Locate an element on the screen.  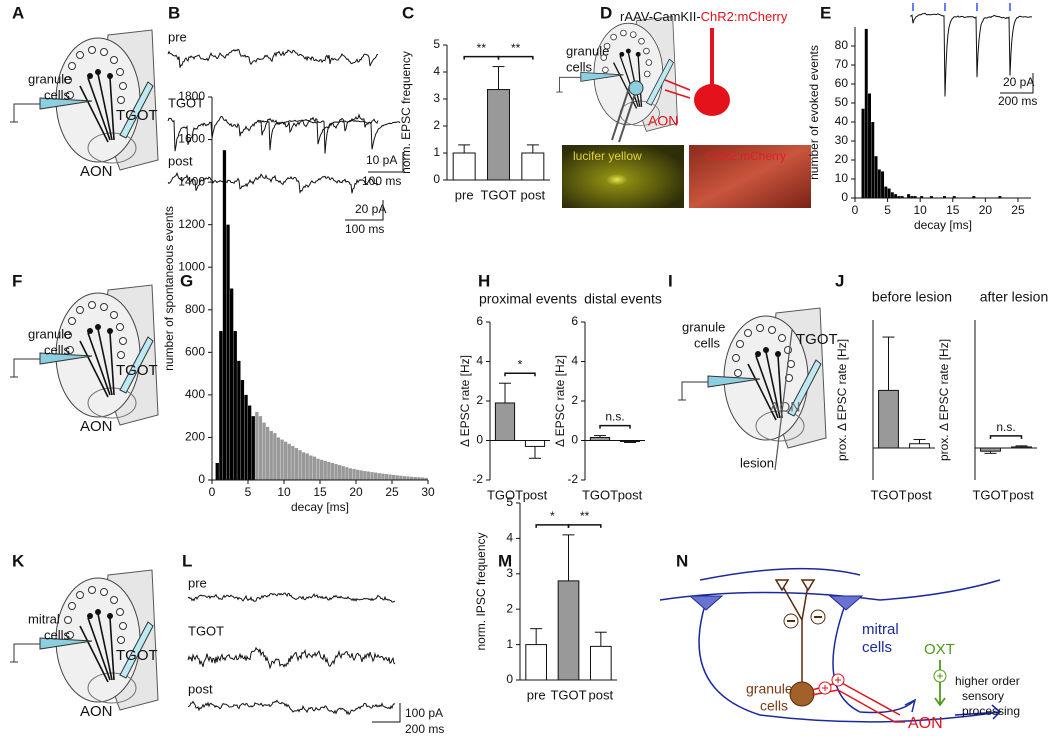
panel-letter: A is located at coordinates (18, 12).